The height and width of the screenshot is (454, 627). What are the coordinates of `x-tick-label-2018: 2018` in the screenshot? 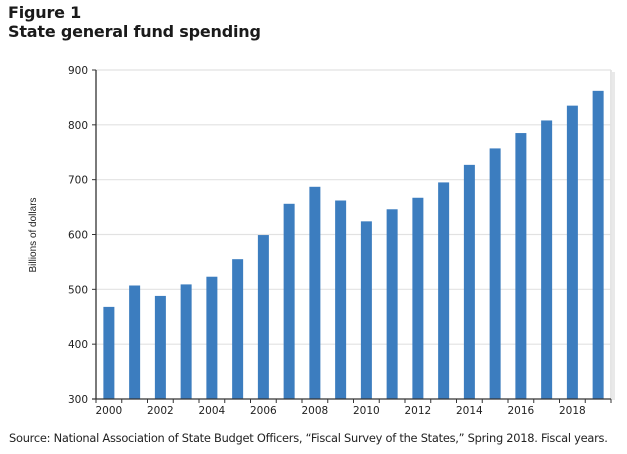 It's located at (572, 411).